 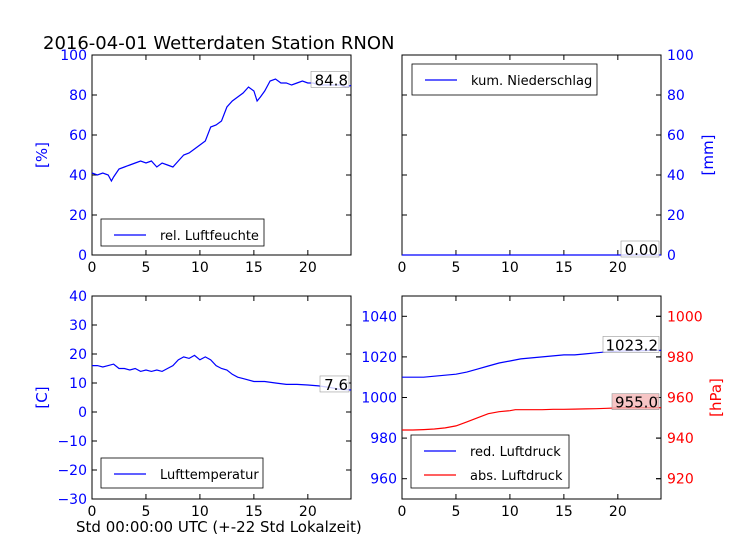 What do you see at coordinates (219, 527) in the screenshot?
I see `x-axis-caption: Std 00:00:00 UTC (+-22 Std Lokalzeit)` at bounding box center [219, 527].